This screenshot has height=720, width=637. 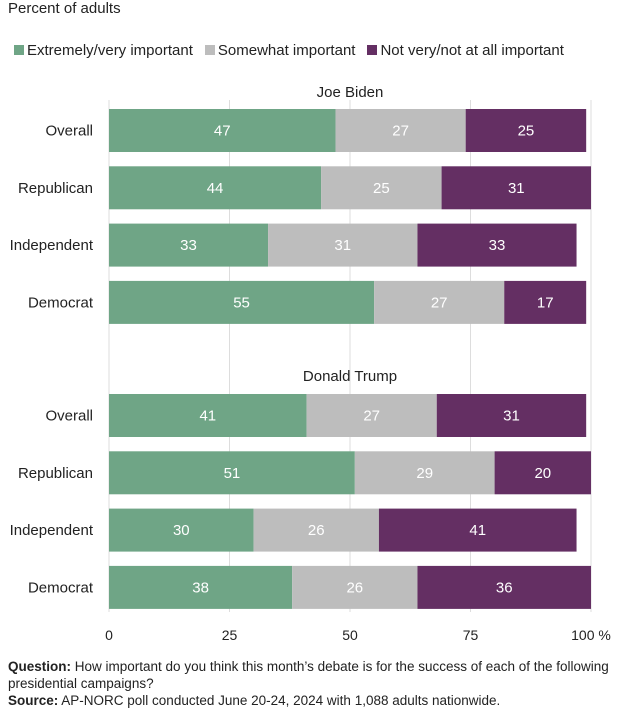 I want to click on bar-donald-trump-independent-not-very-not-at-all-important, so click(x=477, y=530).